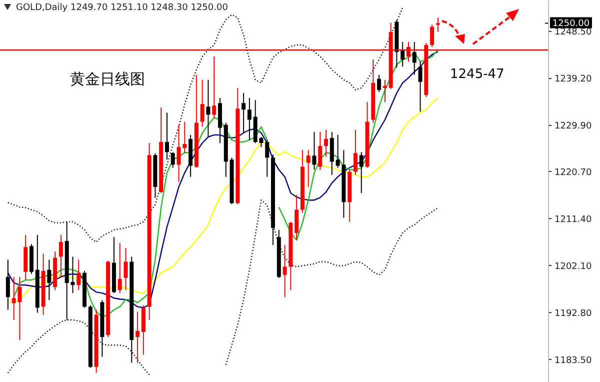 The width and height of the screenshot is (600, 382). Describe the element at coordinates (573, 173) in the screenshot. I see `y-tick-label: 1220.70` at that location.